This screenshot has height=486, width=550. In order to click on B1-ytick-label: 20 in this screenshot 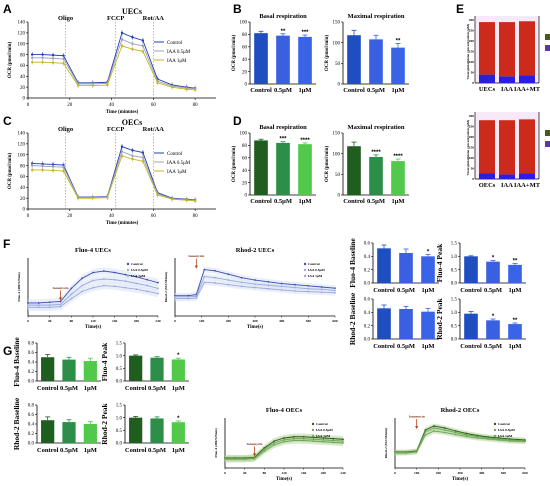, I will do `click(245, 72)`.